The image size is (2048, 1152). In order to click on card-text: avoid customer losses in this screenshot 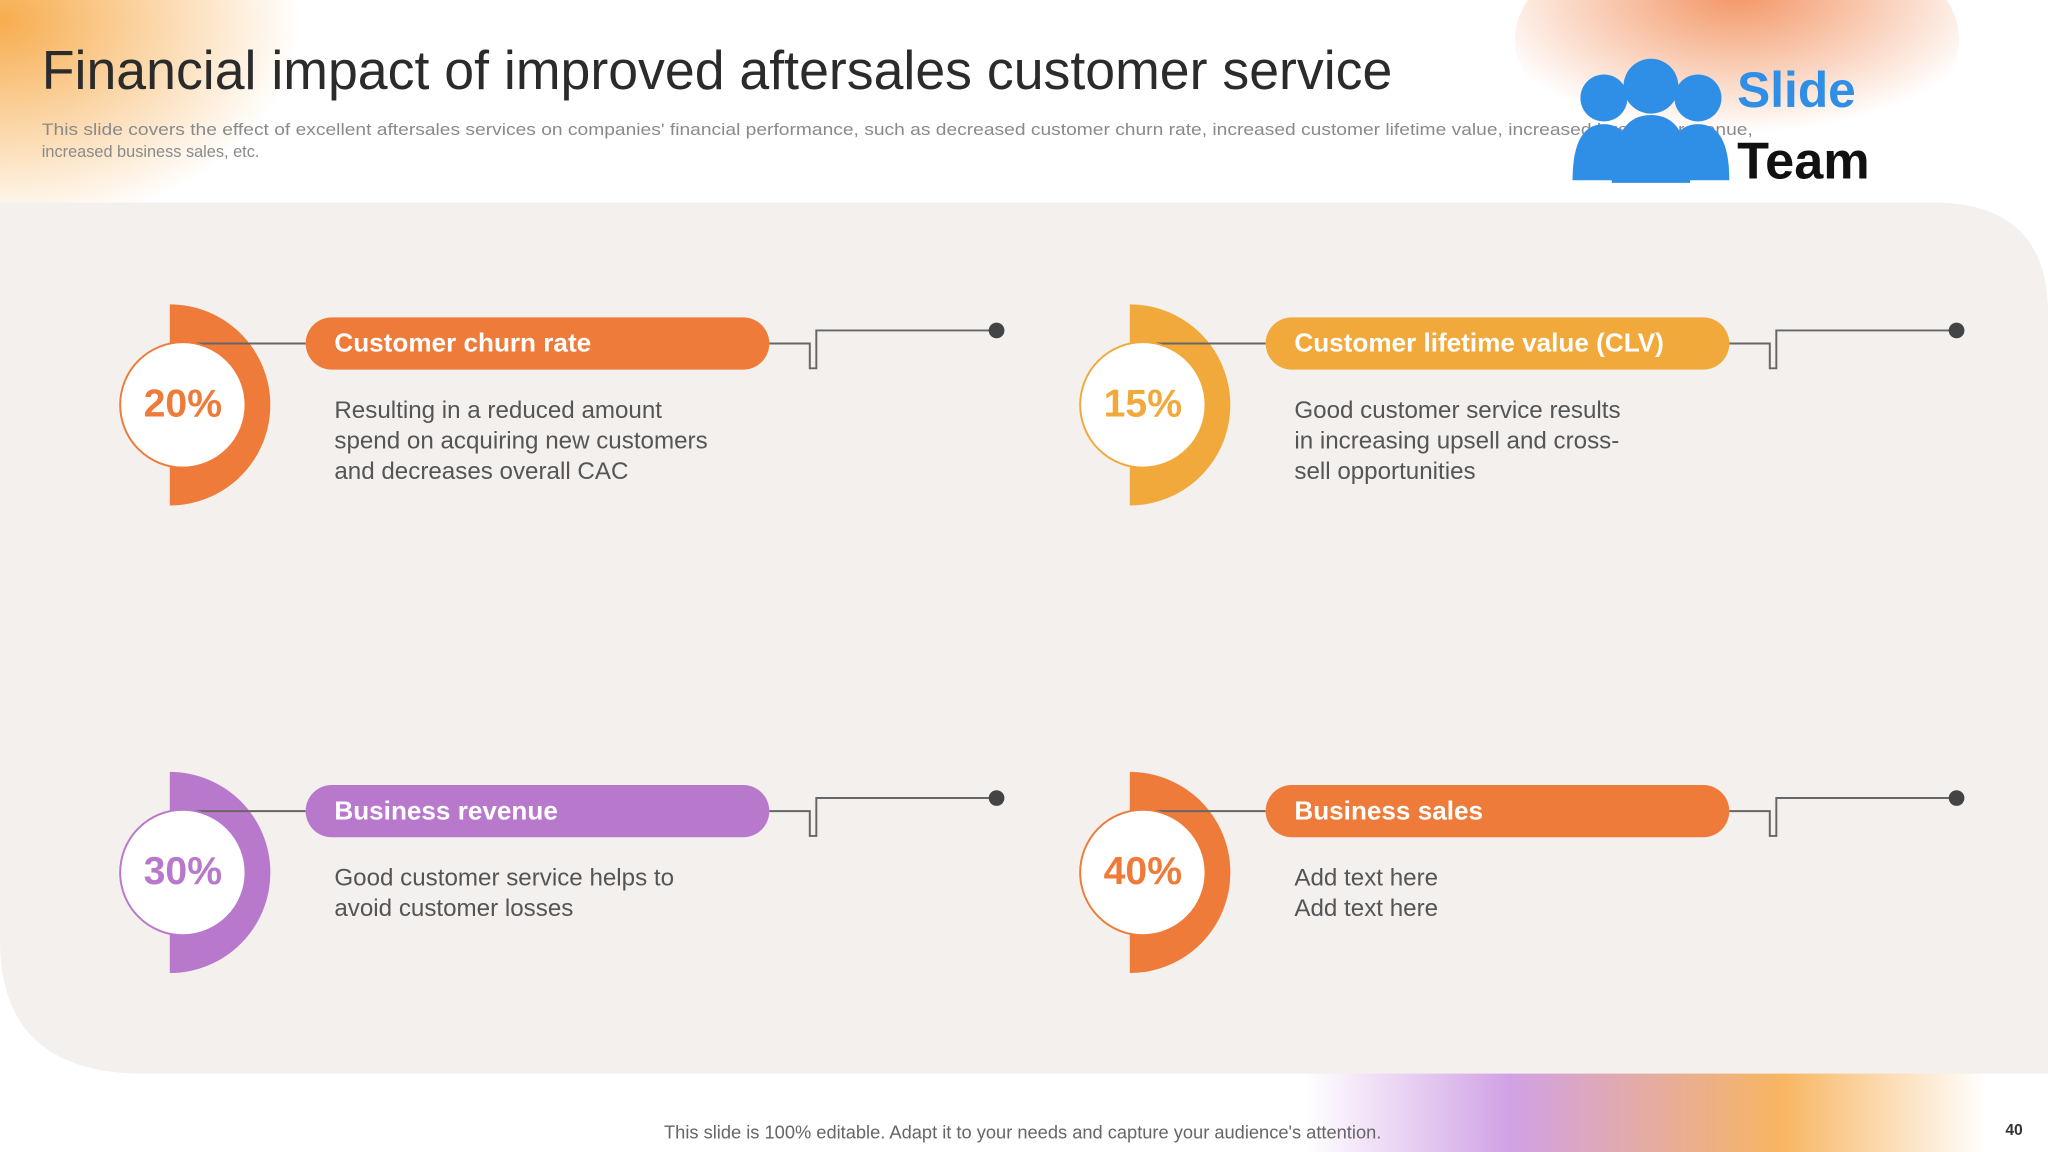, I will do `click(453, 908)`.